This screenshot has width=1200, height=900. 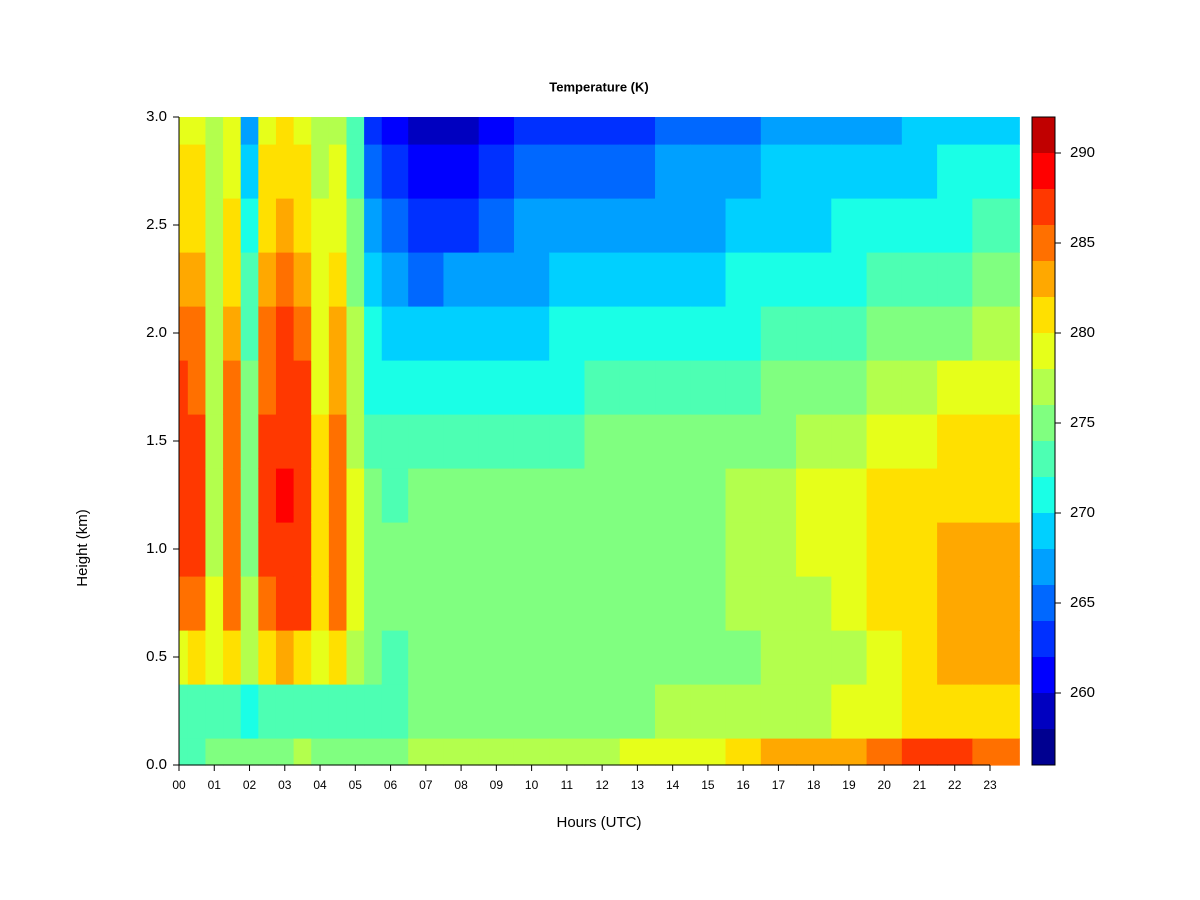 What do you see at coordinates (156, 764) in the screenshot?
I see `y-tick-label: 0.0` at bounding box center [156, 764].